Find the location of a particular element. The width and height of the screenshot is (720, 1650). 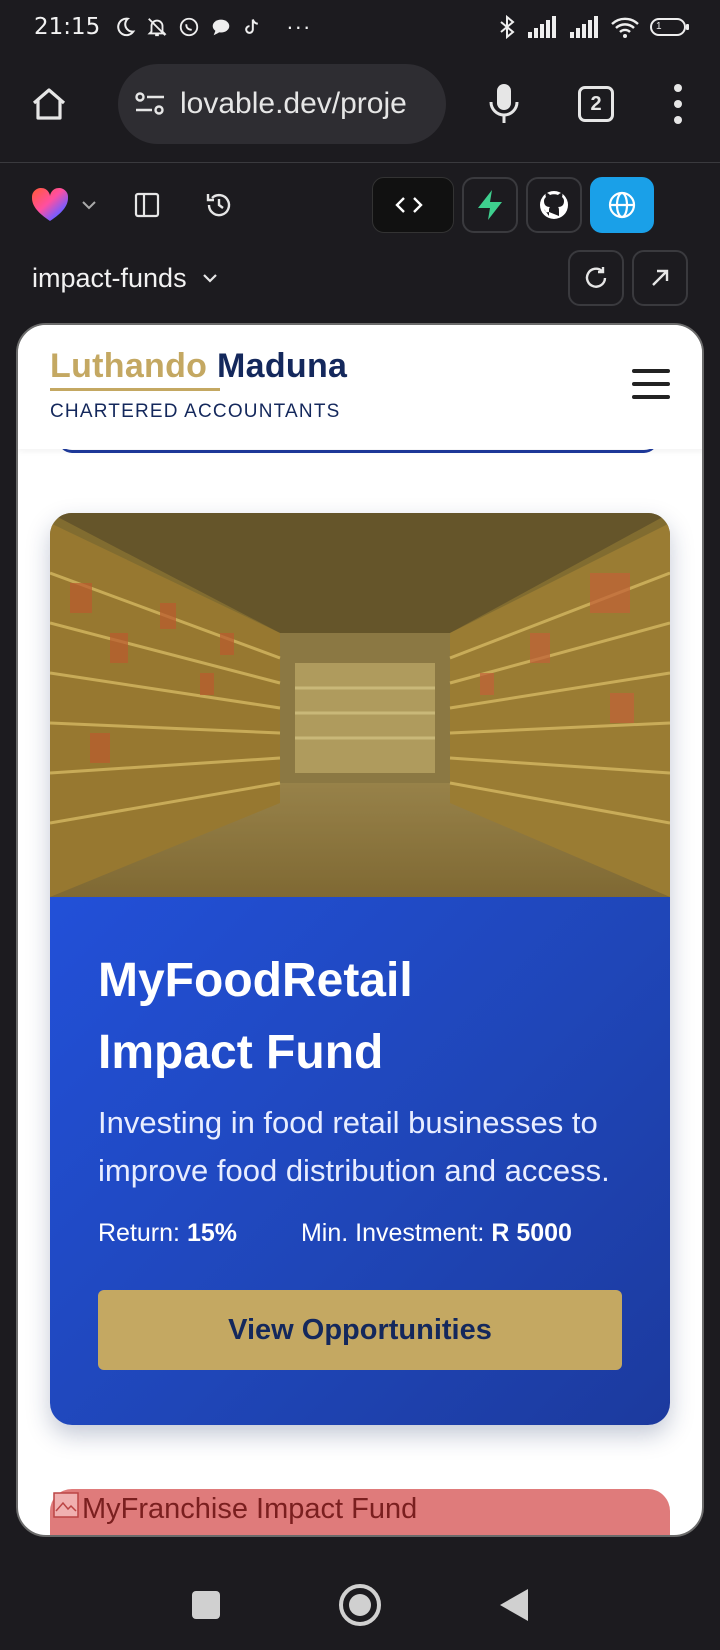

previous-card-edge is located at coordinates (358, 446).